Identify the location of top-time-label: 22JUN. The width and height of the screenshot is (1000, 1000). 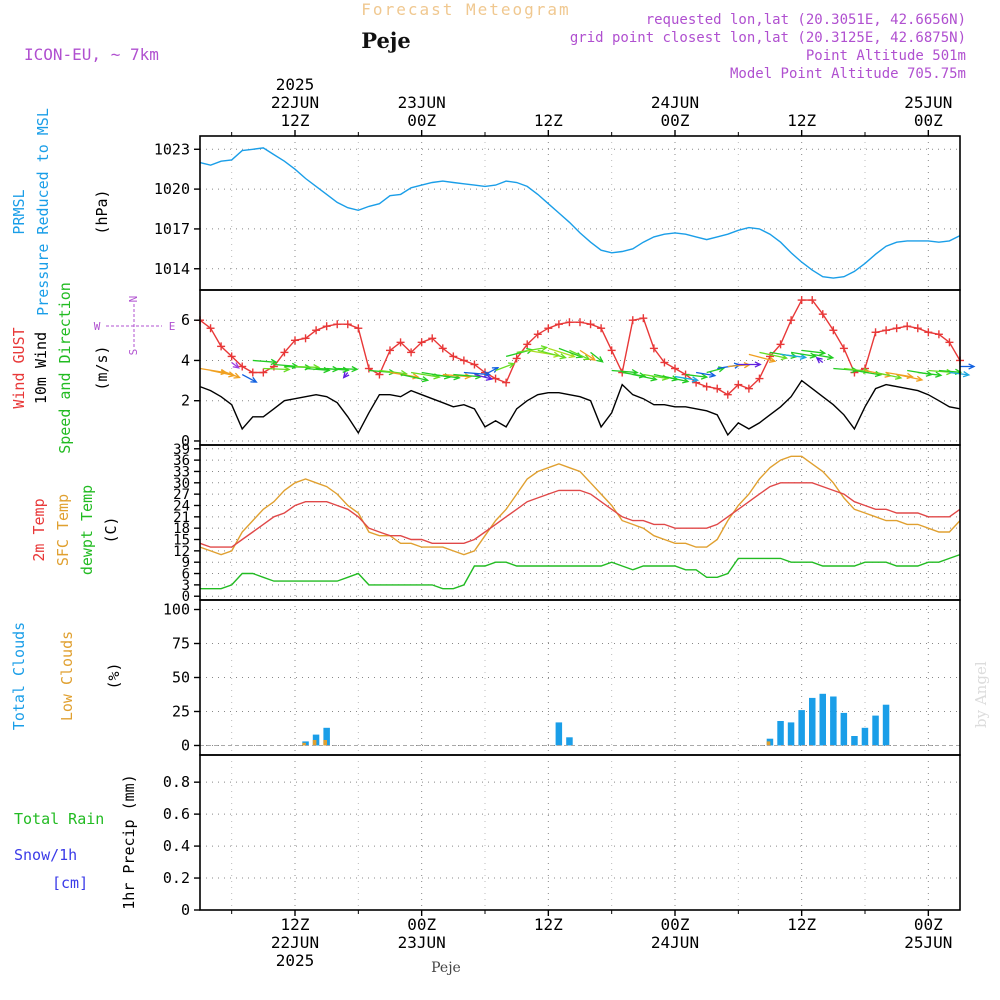
(295, 102).